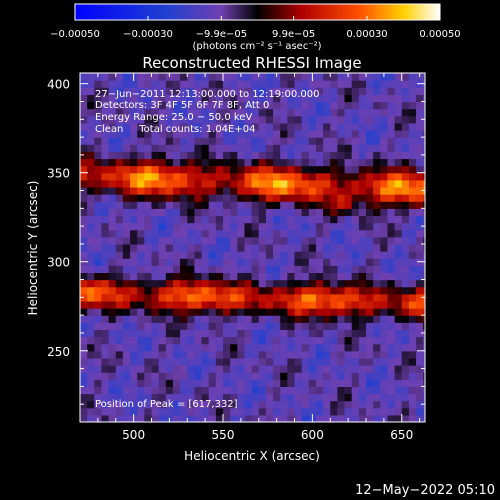 Image resolution: width=500 pixels, height=500 pixels. I want to click on colorbar-tick-label: 0.00030, so click(366, 34).